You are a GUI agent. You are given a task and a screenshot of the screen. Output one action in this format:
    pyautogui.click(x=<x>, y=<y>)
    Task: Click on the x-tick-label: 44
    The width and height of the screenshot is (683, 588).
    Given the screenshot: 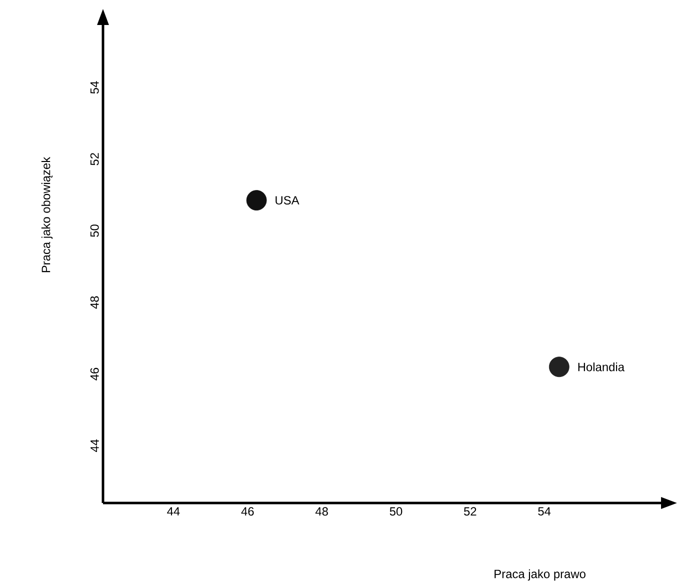 What is the action you would take?
    pyautogui.click(x=173, y=511)
    